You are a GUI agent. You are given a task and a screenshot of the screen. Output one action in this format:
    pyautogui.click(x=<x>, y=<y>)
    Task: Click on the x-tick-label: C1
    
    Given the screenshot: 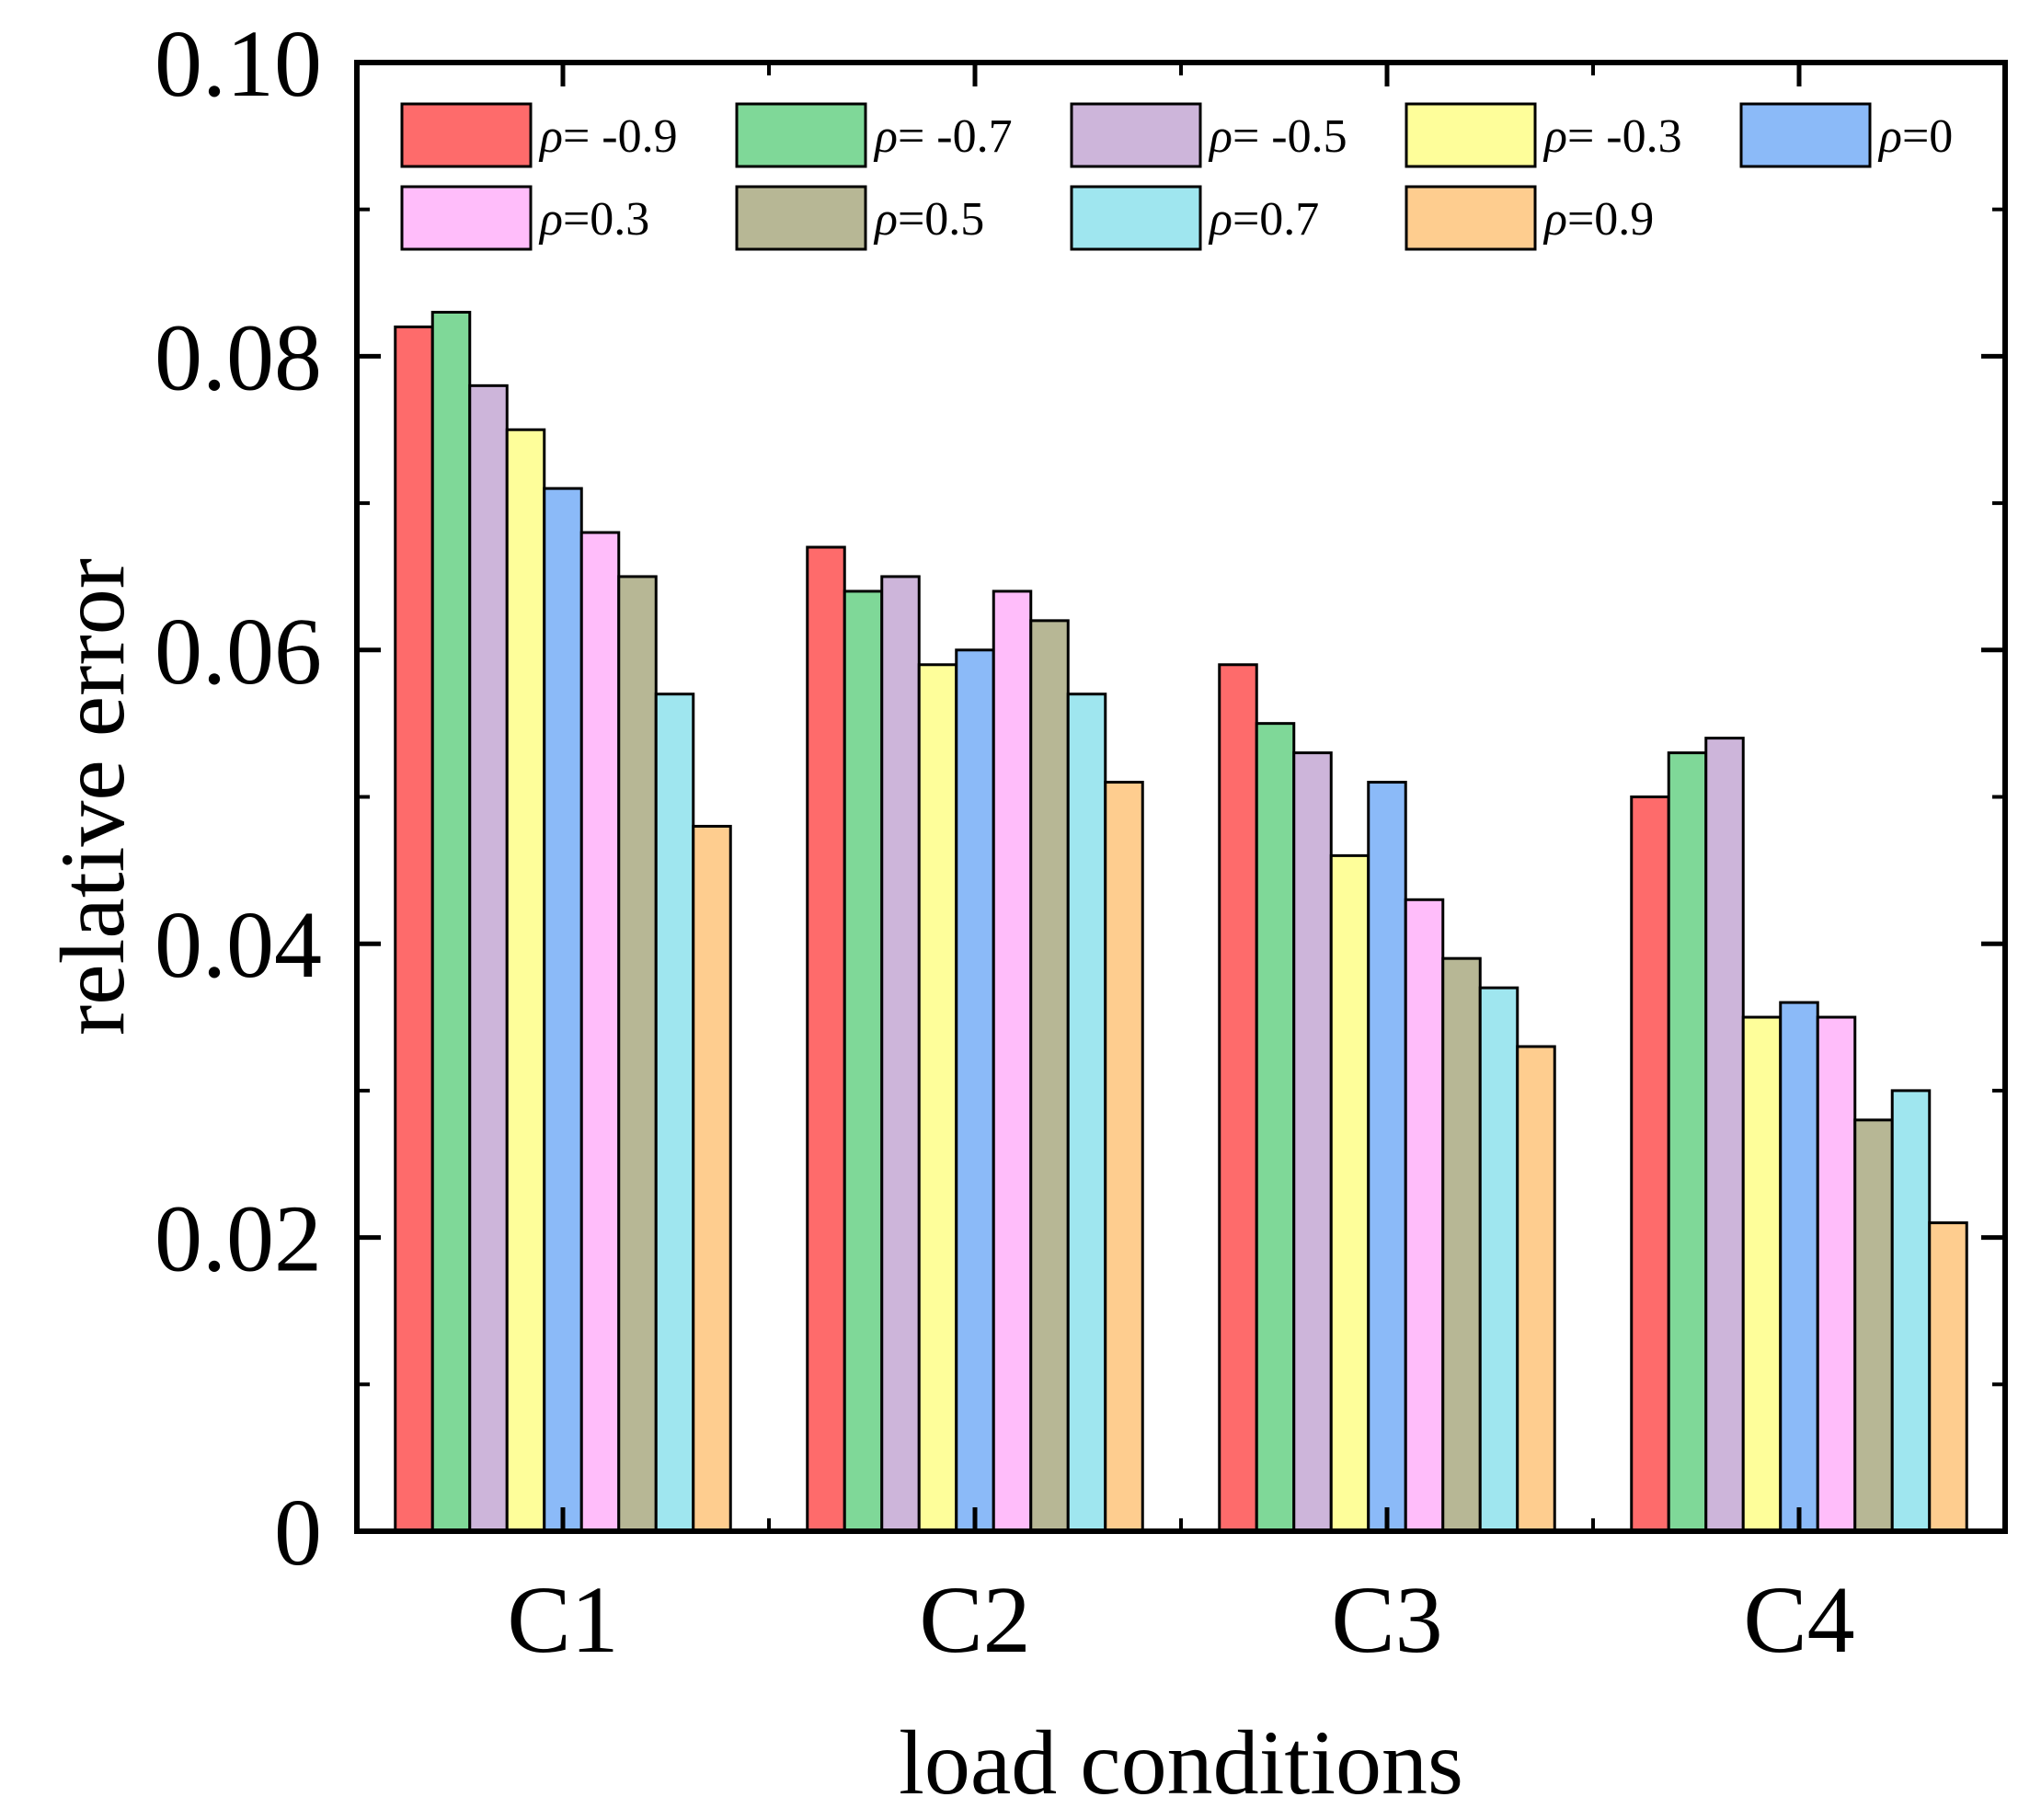 What is the action you would take?
    pyautogui.click(x=562, y=1620)
    